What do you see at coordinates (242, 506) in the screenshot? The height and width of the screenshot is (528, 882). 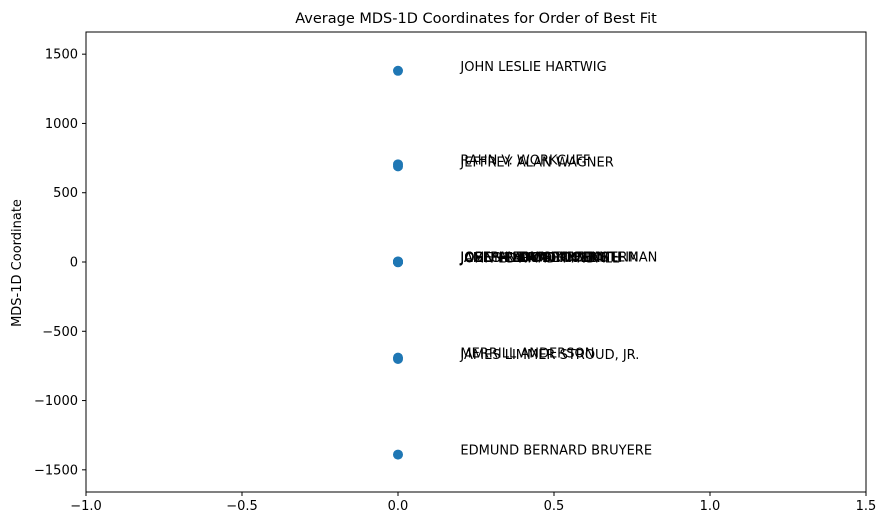 I see `x-tick-label: −0.5` at bounding box center [242, 506].